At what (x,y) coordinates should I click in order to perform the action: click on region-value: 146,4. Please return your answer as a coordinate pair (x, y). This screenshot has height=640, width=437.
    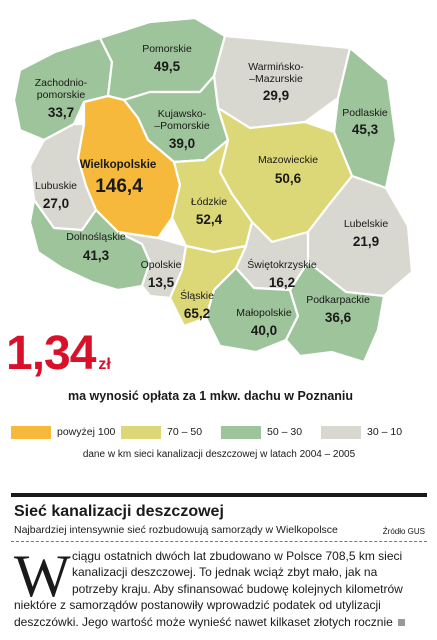
    Looking at the image, I should click on (119, 186).